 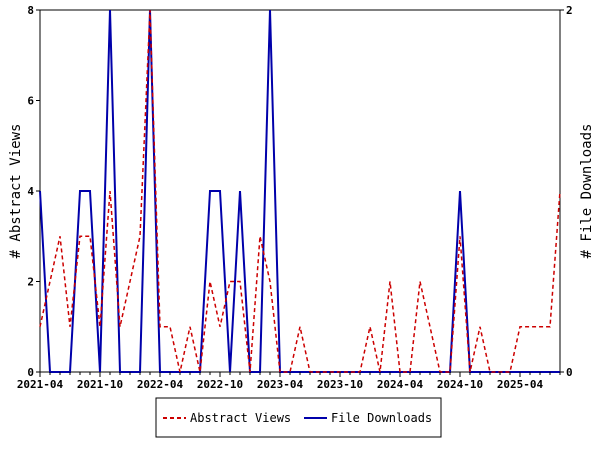 I want to click on x-tick-label: 2022-10, so click(x=220, y=384).